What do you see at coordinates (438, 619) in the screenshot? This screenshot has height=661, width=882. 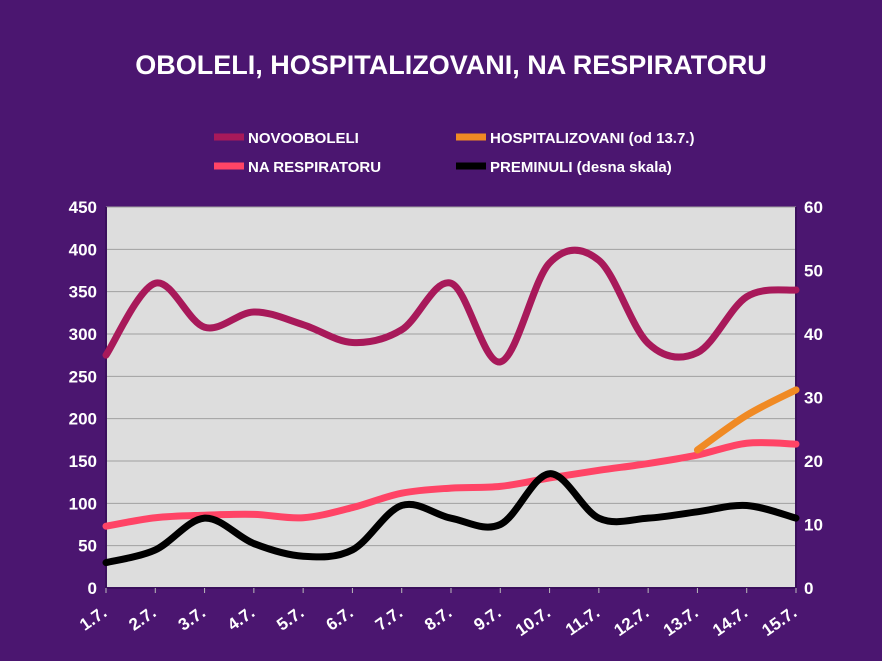 I see `x-tick-label: 8.7.` at bounding box center [438, 619].